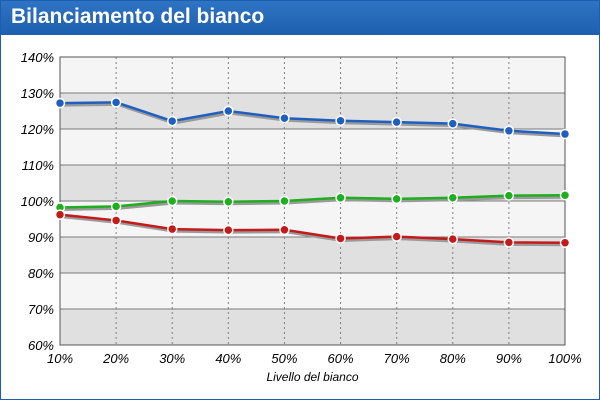  Describe the element at coordinates (41, 309) in the screenshot. I see `y-tick-label: 70%` at that location.